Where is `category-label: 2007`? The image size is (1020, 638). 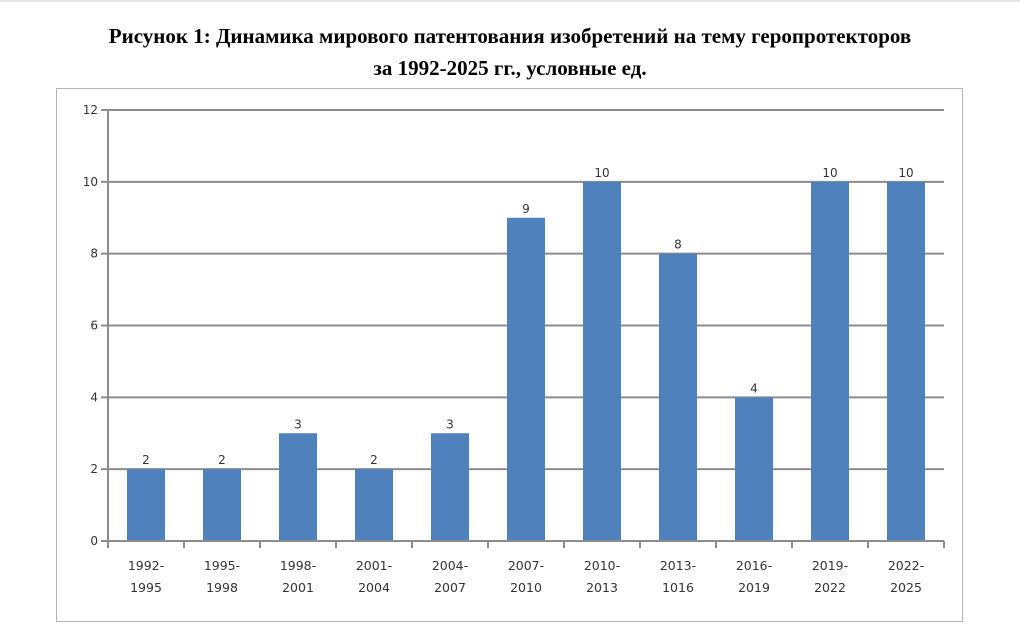
category-label: 2007 is located at coordinates (450, 587).